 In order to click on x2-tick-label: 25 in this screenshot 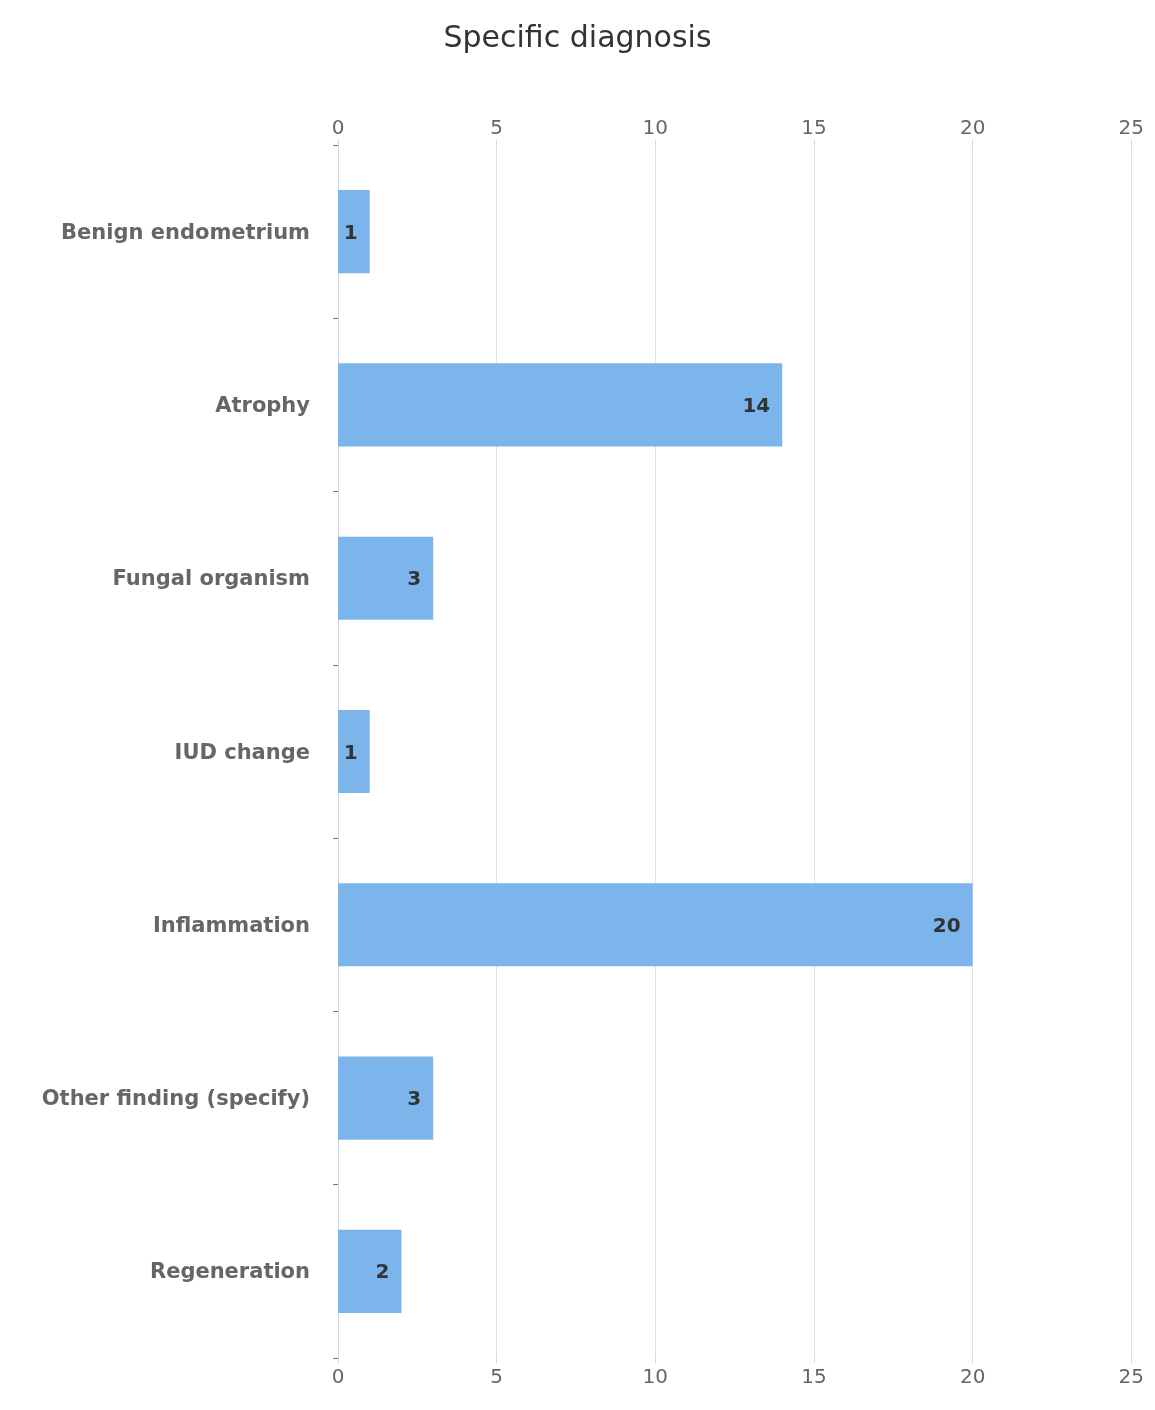, I will do `click(1131, 1376)`.